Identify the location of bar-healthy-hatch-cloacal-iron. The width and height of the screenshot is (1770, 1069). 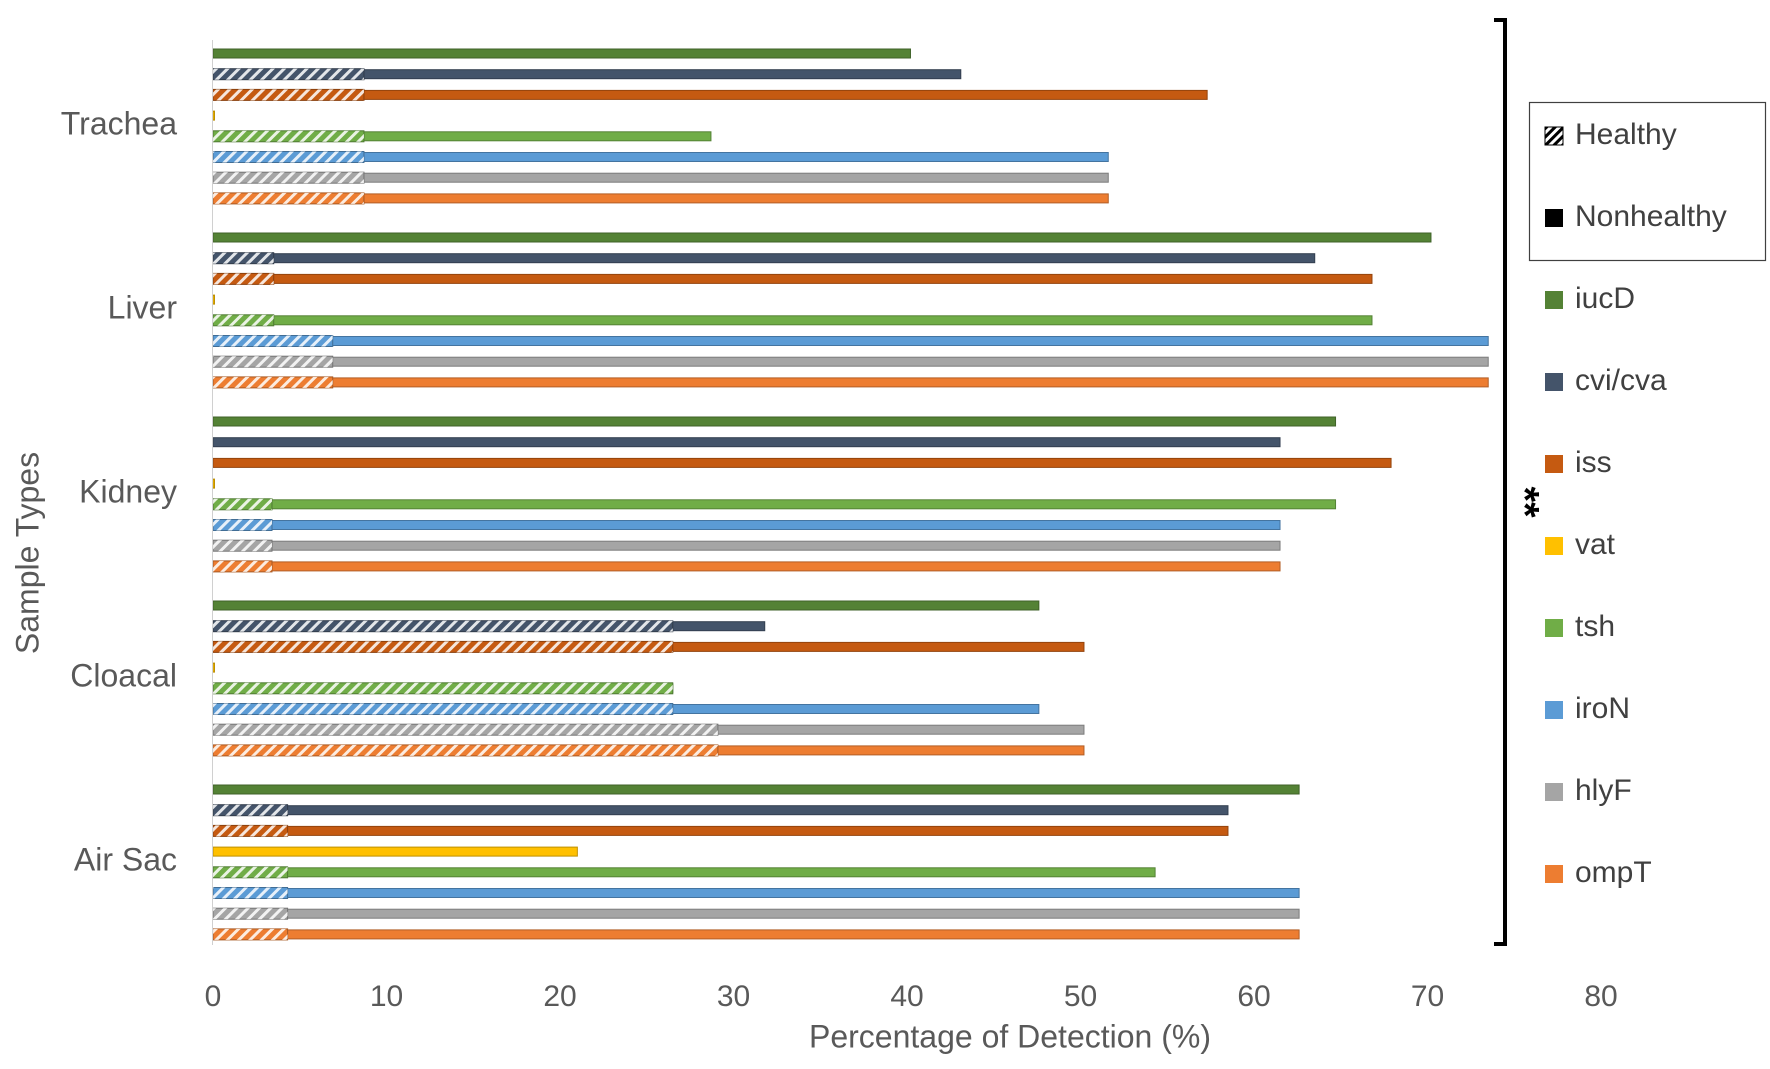
(443, 709).